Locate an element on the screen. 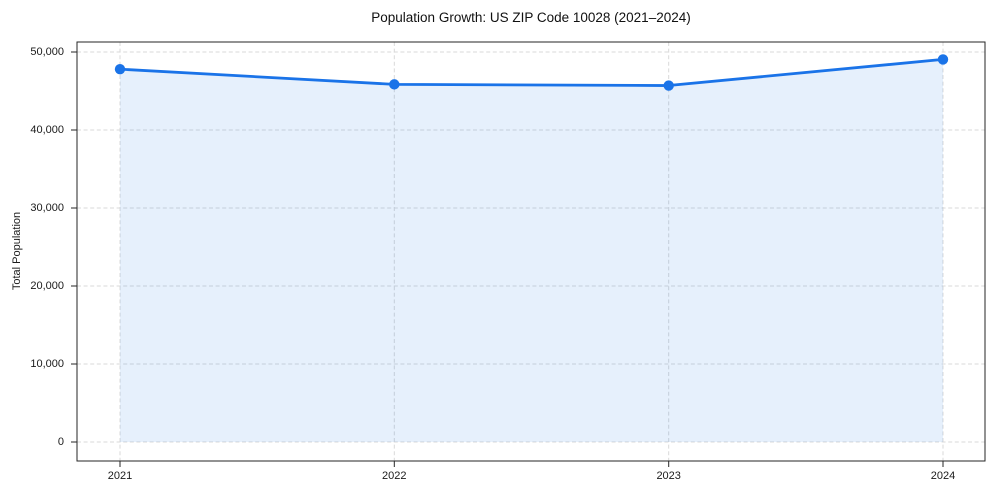 This screenshot has height=500, width=1000. trend-line is located at coordinates (531, 72).